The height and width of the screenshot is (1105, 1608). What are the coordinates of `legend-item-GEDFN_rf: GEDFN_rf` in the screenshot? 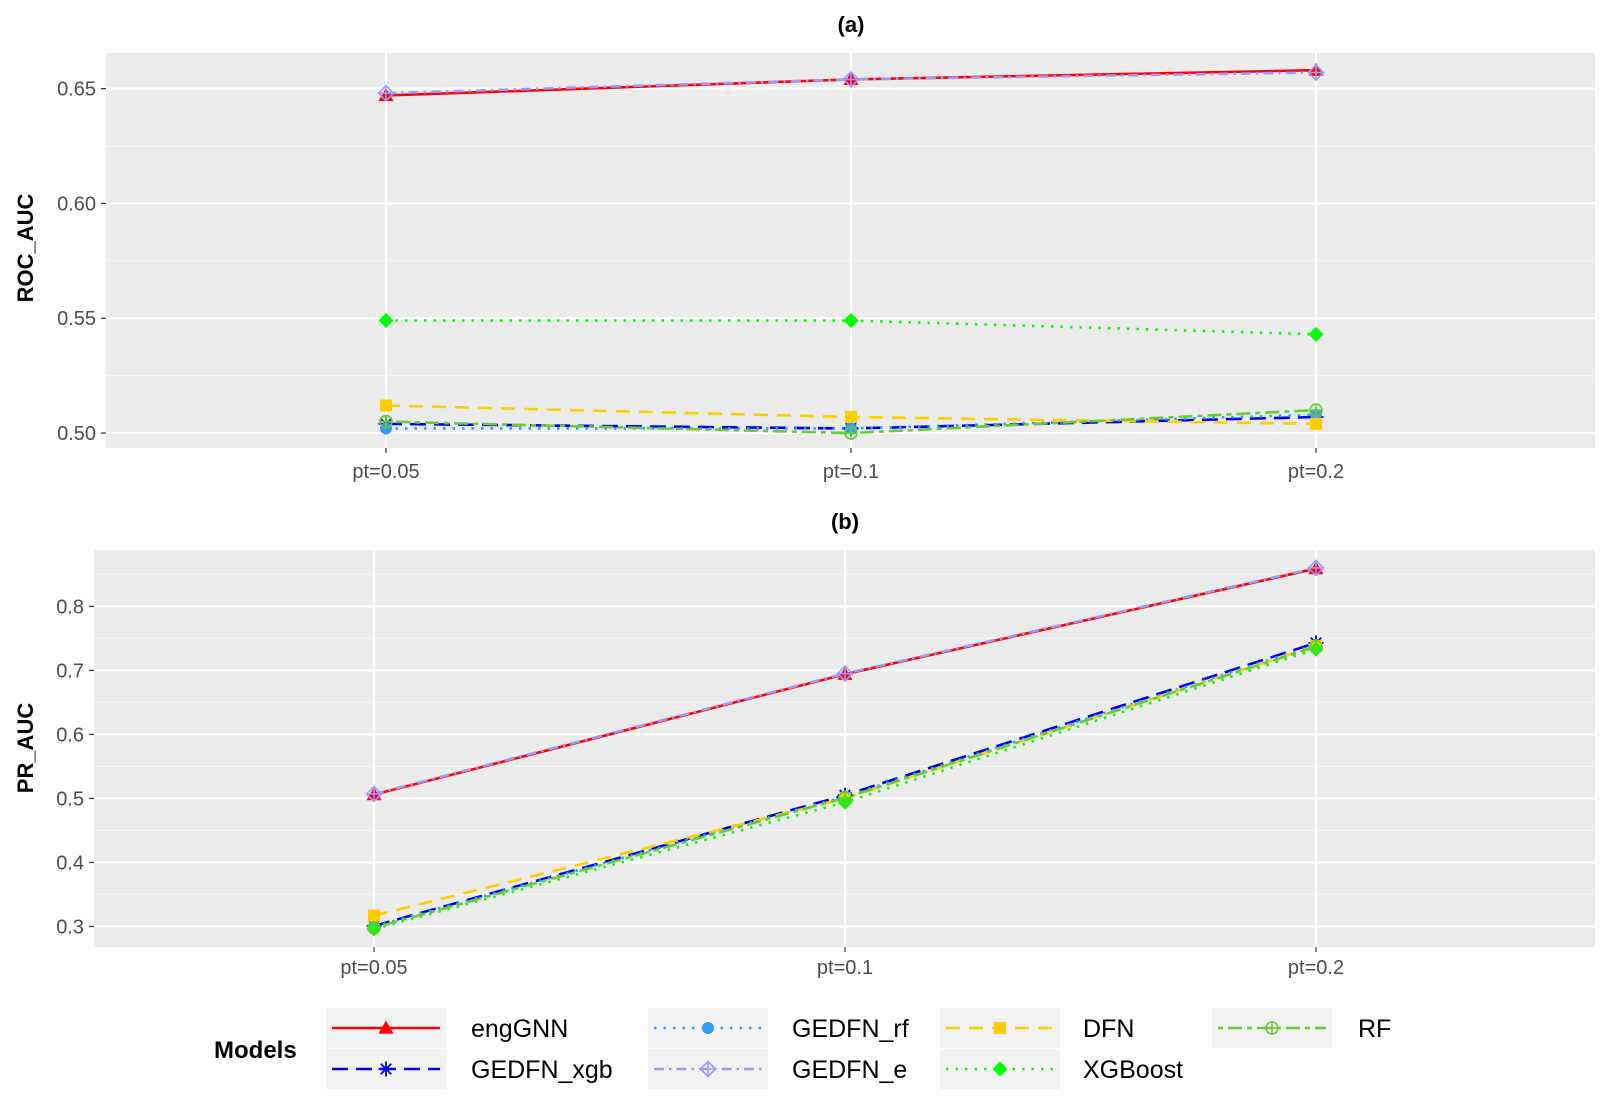 It's located at (778, 1028).